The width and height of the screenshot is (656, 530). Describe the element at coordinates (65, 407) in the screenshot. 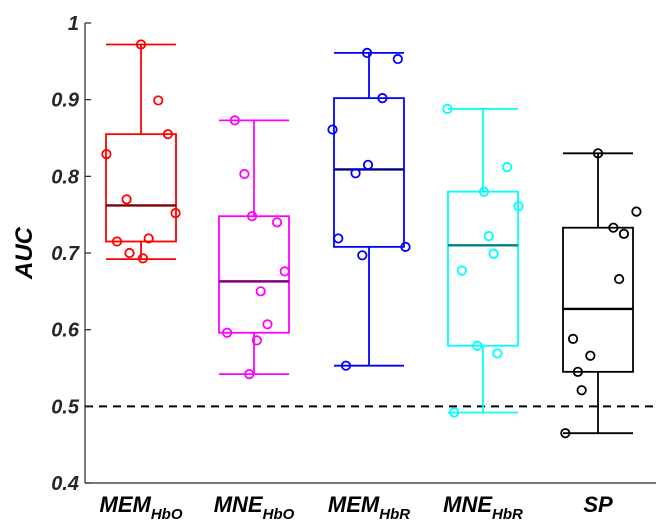

I see `y-tick-label: 0.5` at that location.